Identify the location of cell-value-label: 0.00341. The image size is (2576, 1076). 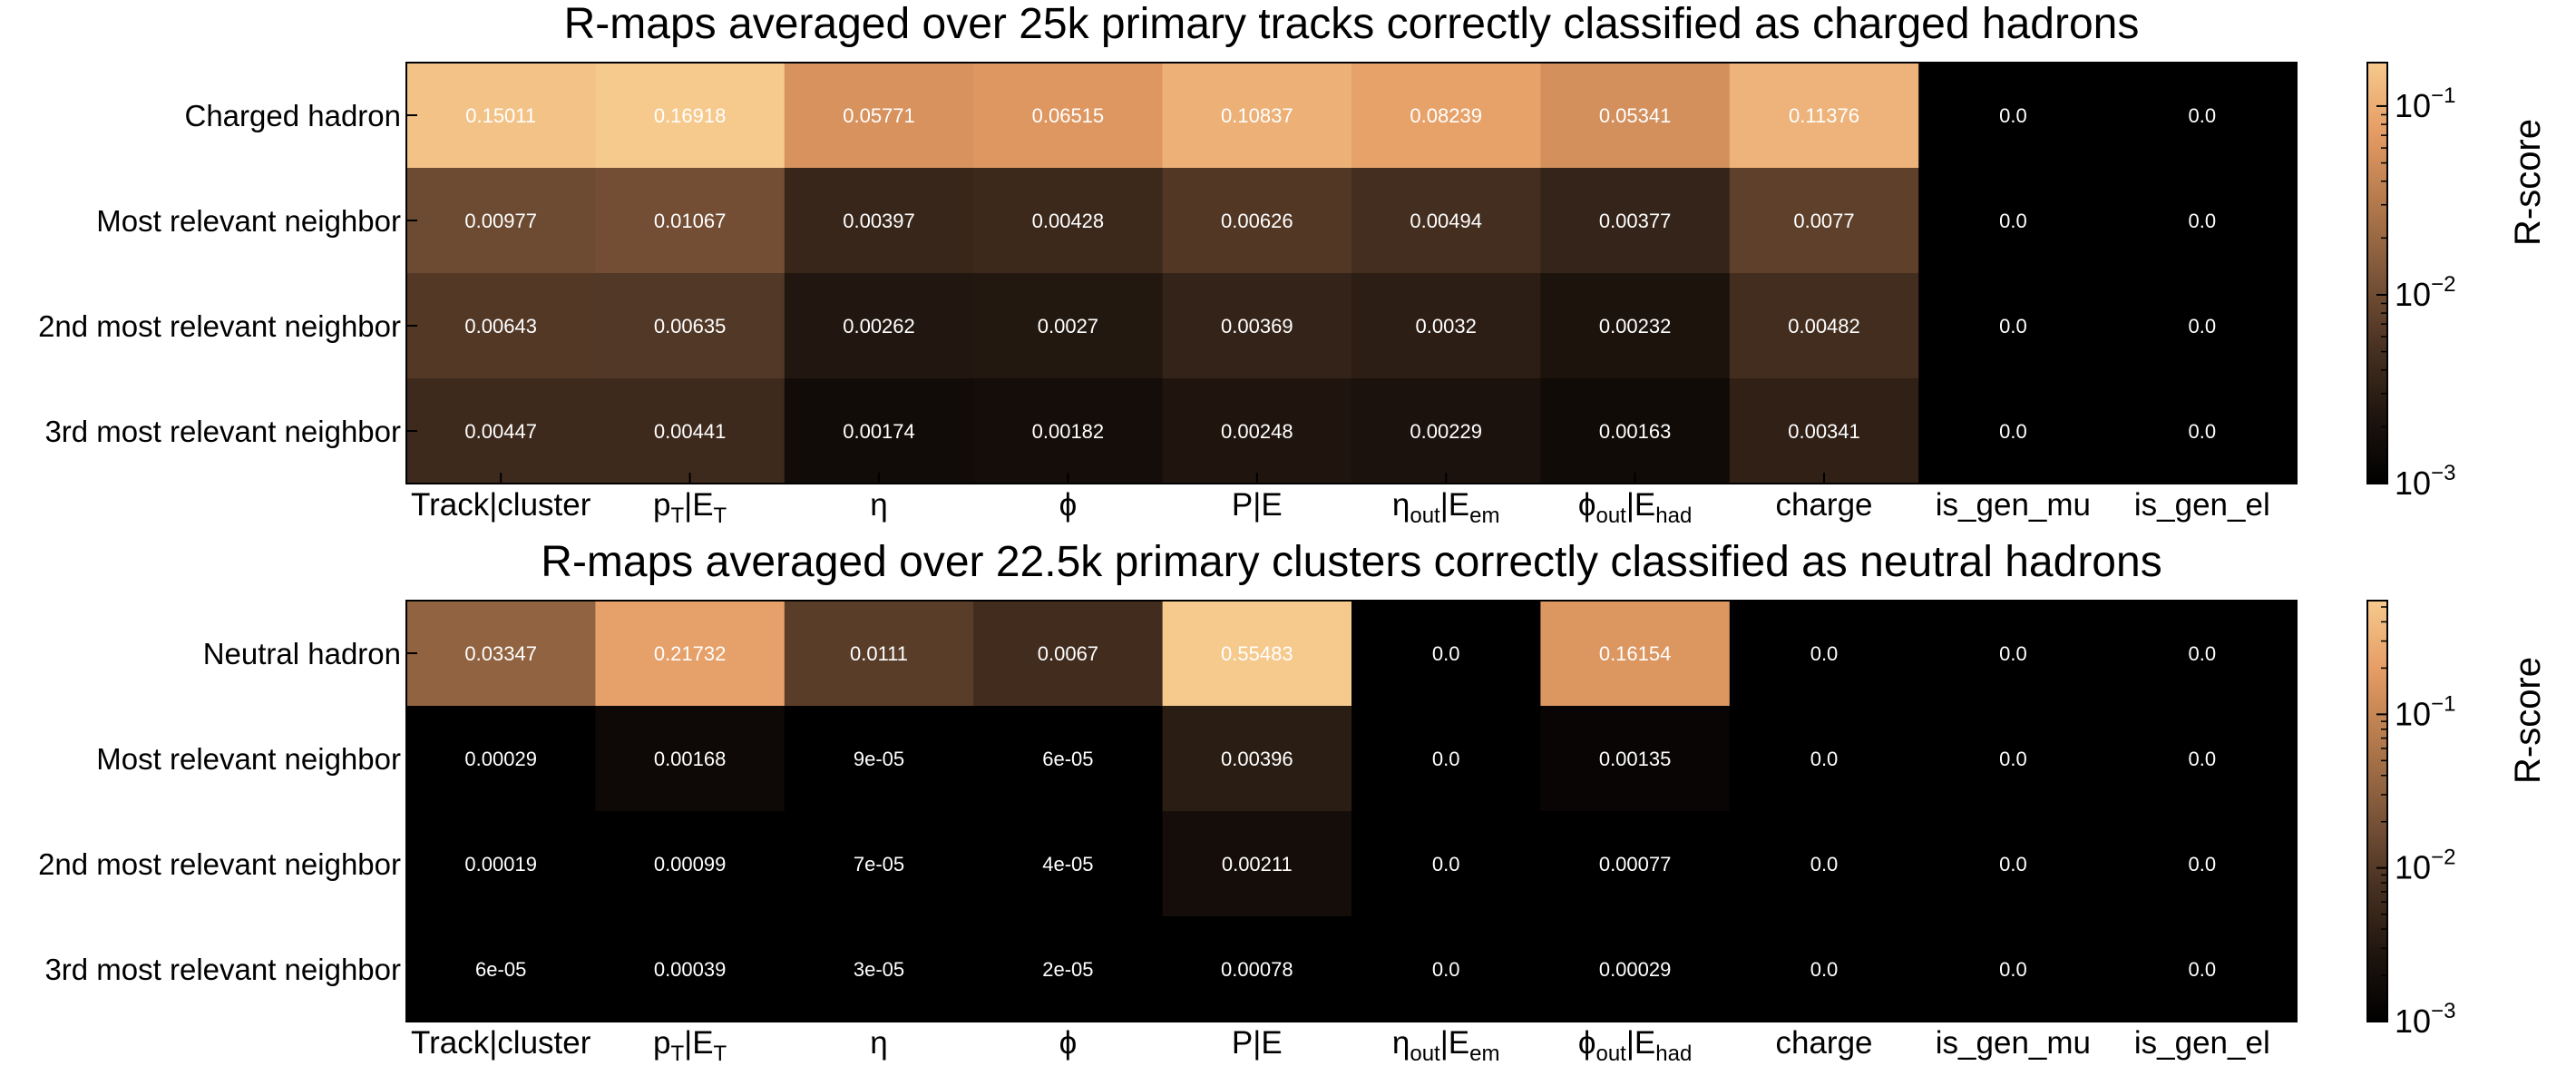
(1824, 431).